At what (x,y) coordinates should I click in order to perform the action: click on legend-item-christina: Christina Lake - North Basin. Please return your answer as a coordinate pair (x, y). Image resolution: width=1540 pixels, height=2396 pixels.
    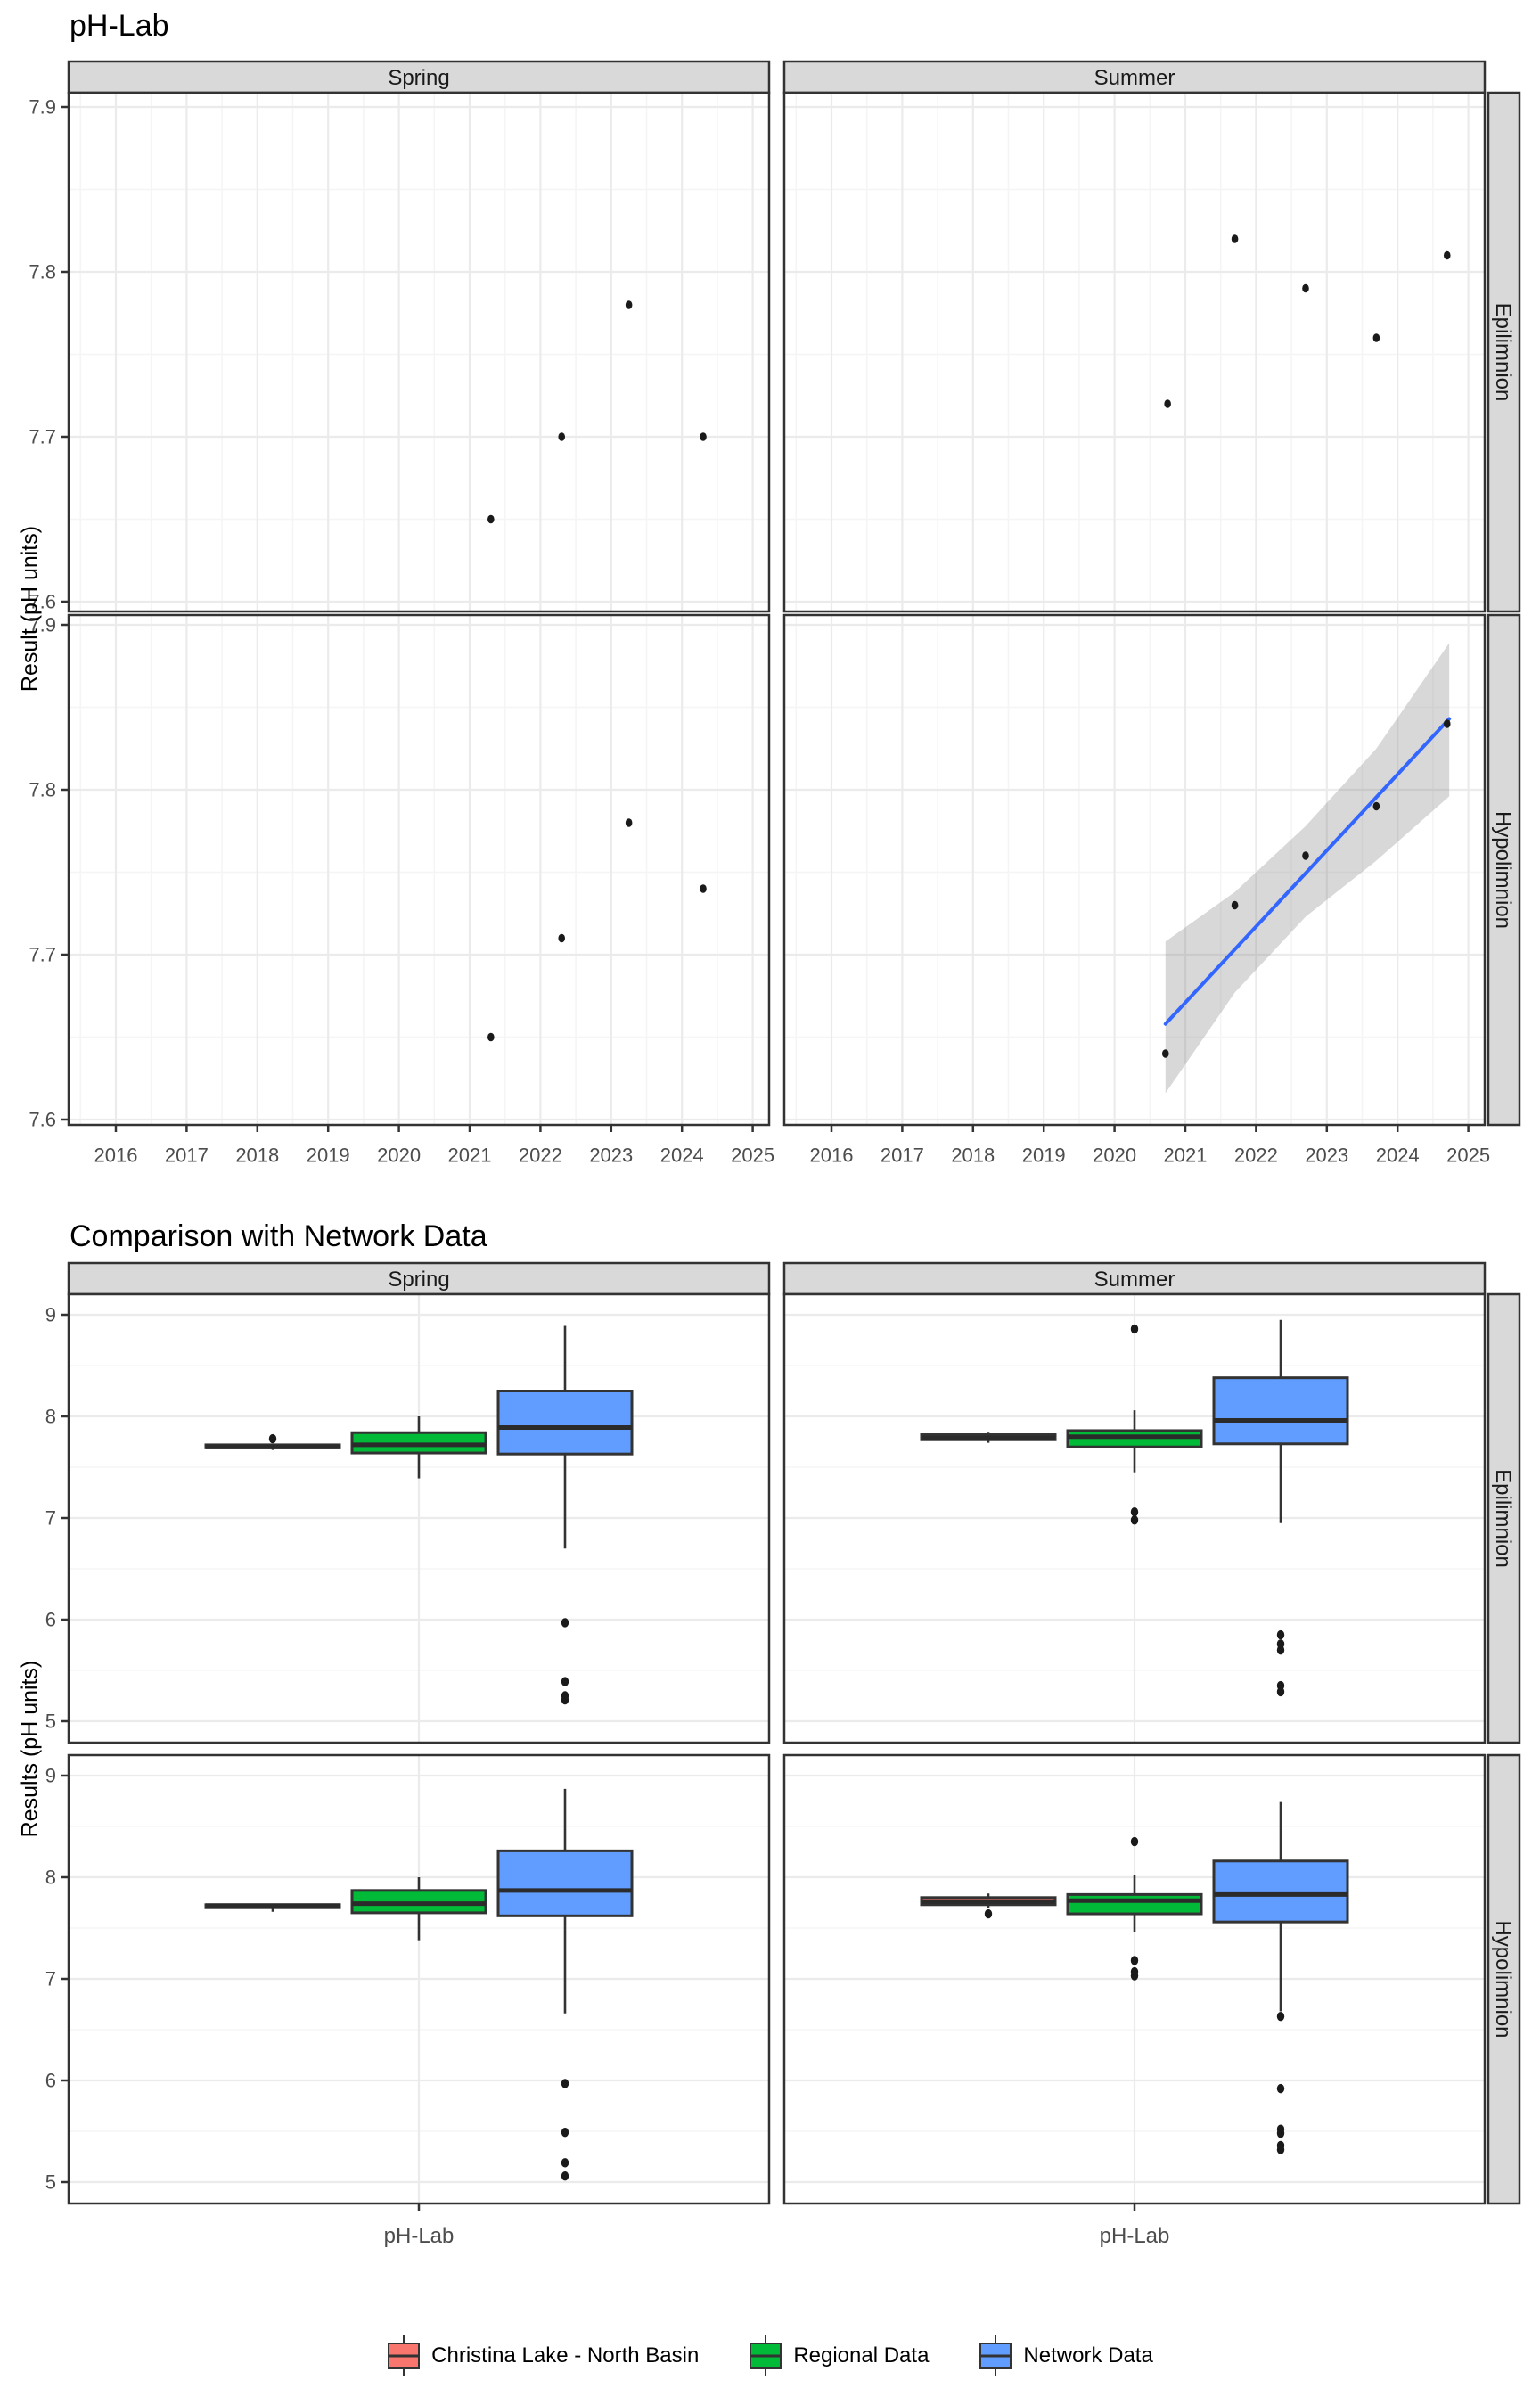
    Looking at the image, I should click on (543, 2355).